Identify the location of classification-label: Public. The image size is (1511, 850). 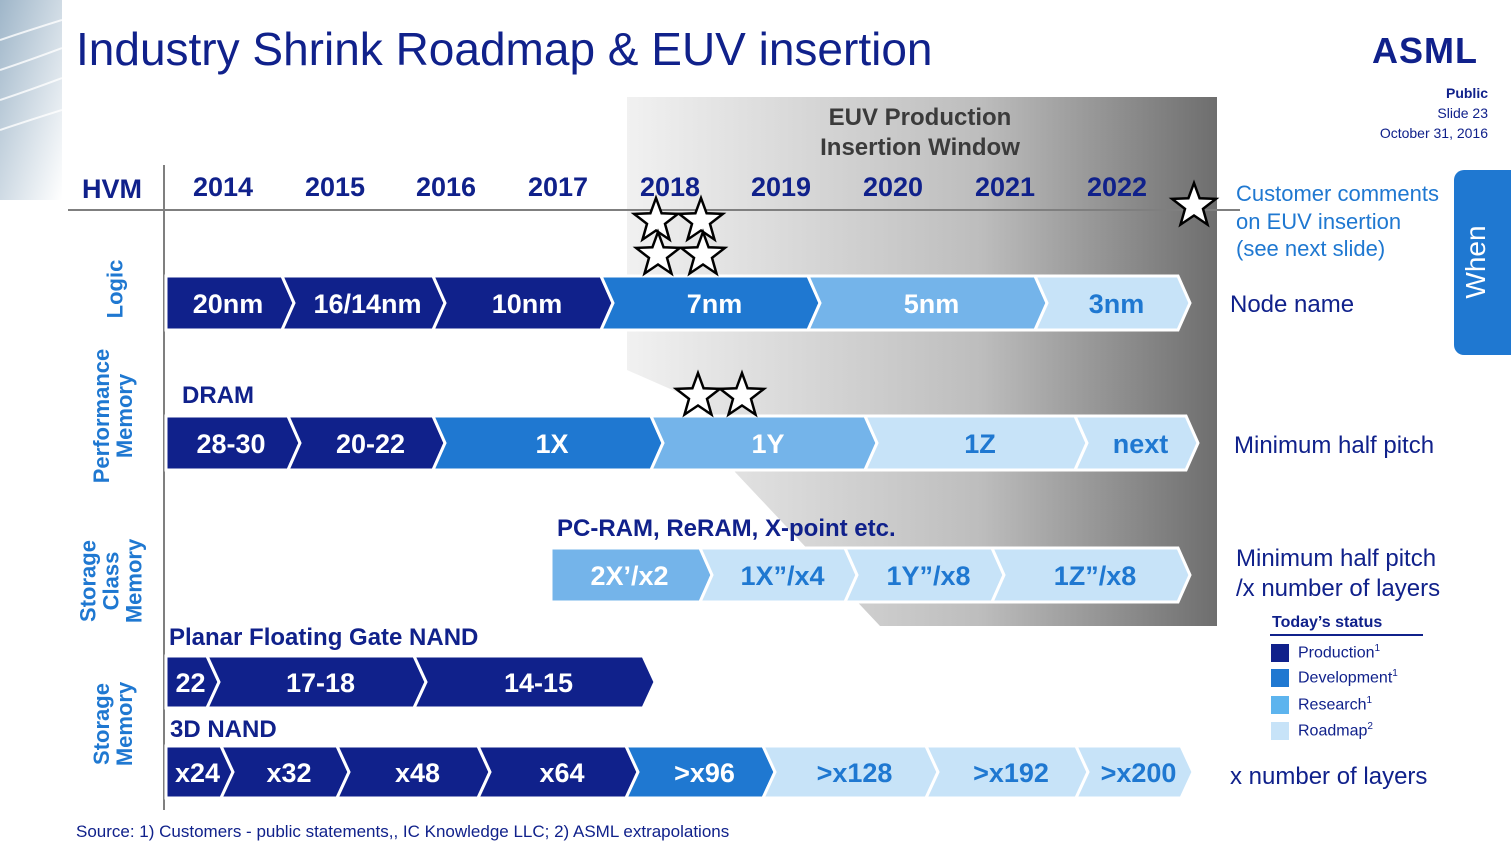
(1466, 93).